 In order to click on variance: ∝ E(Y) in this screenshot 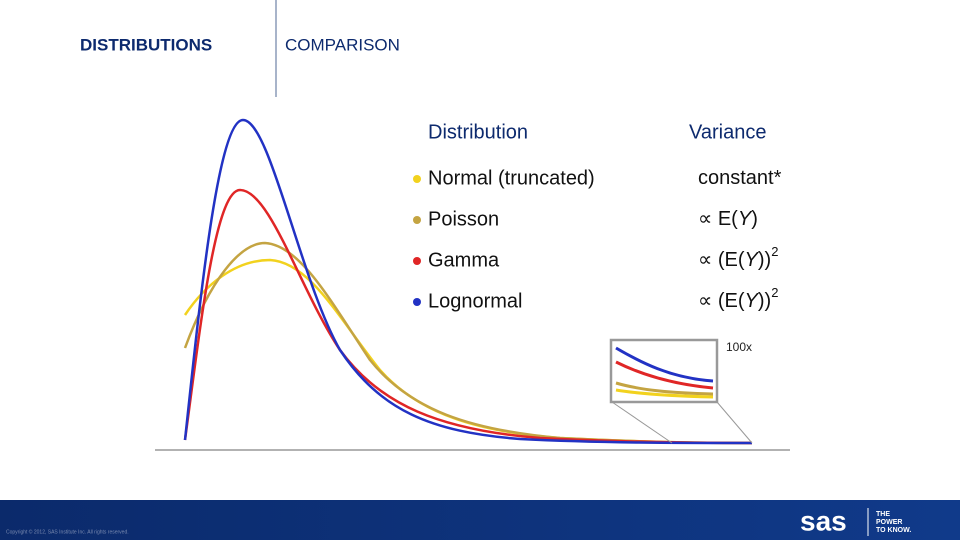, I will do `click(728, 219)`.